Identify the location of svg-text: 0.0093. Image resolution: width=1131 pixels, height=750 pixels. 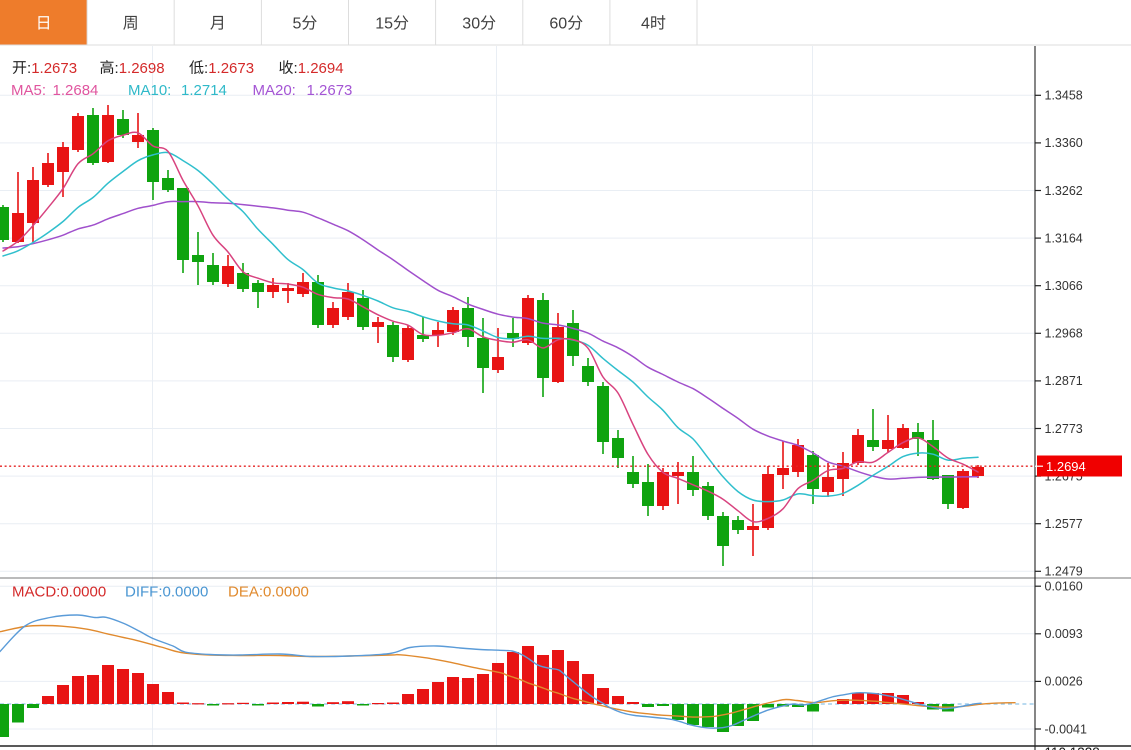
(1064, 634).